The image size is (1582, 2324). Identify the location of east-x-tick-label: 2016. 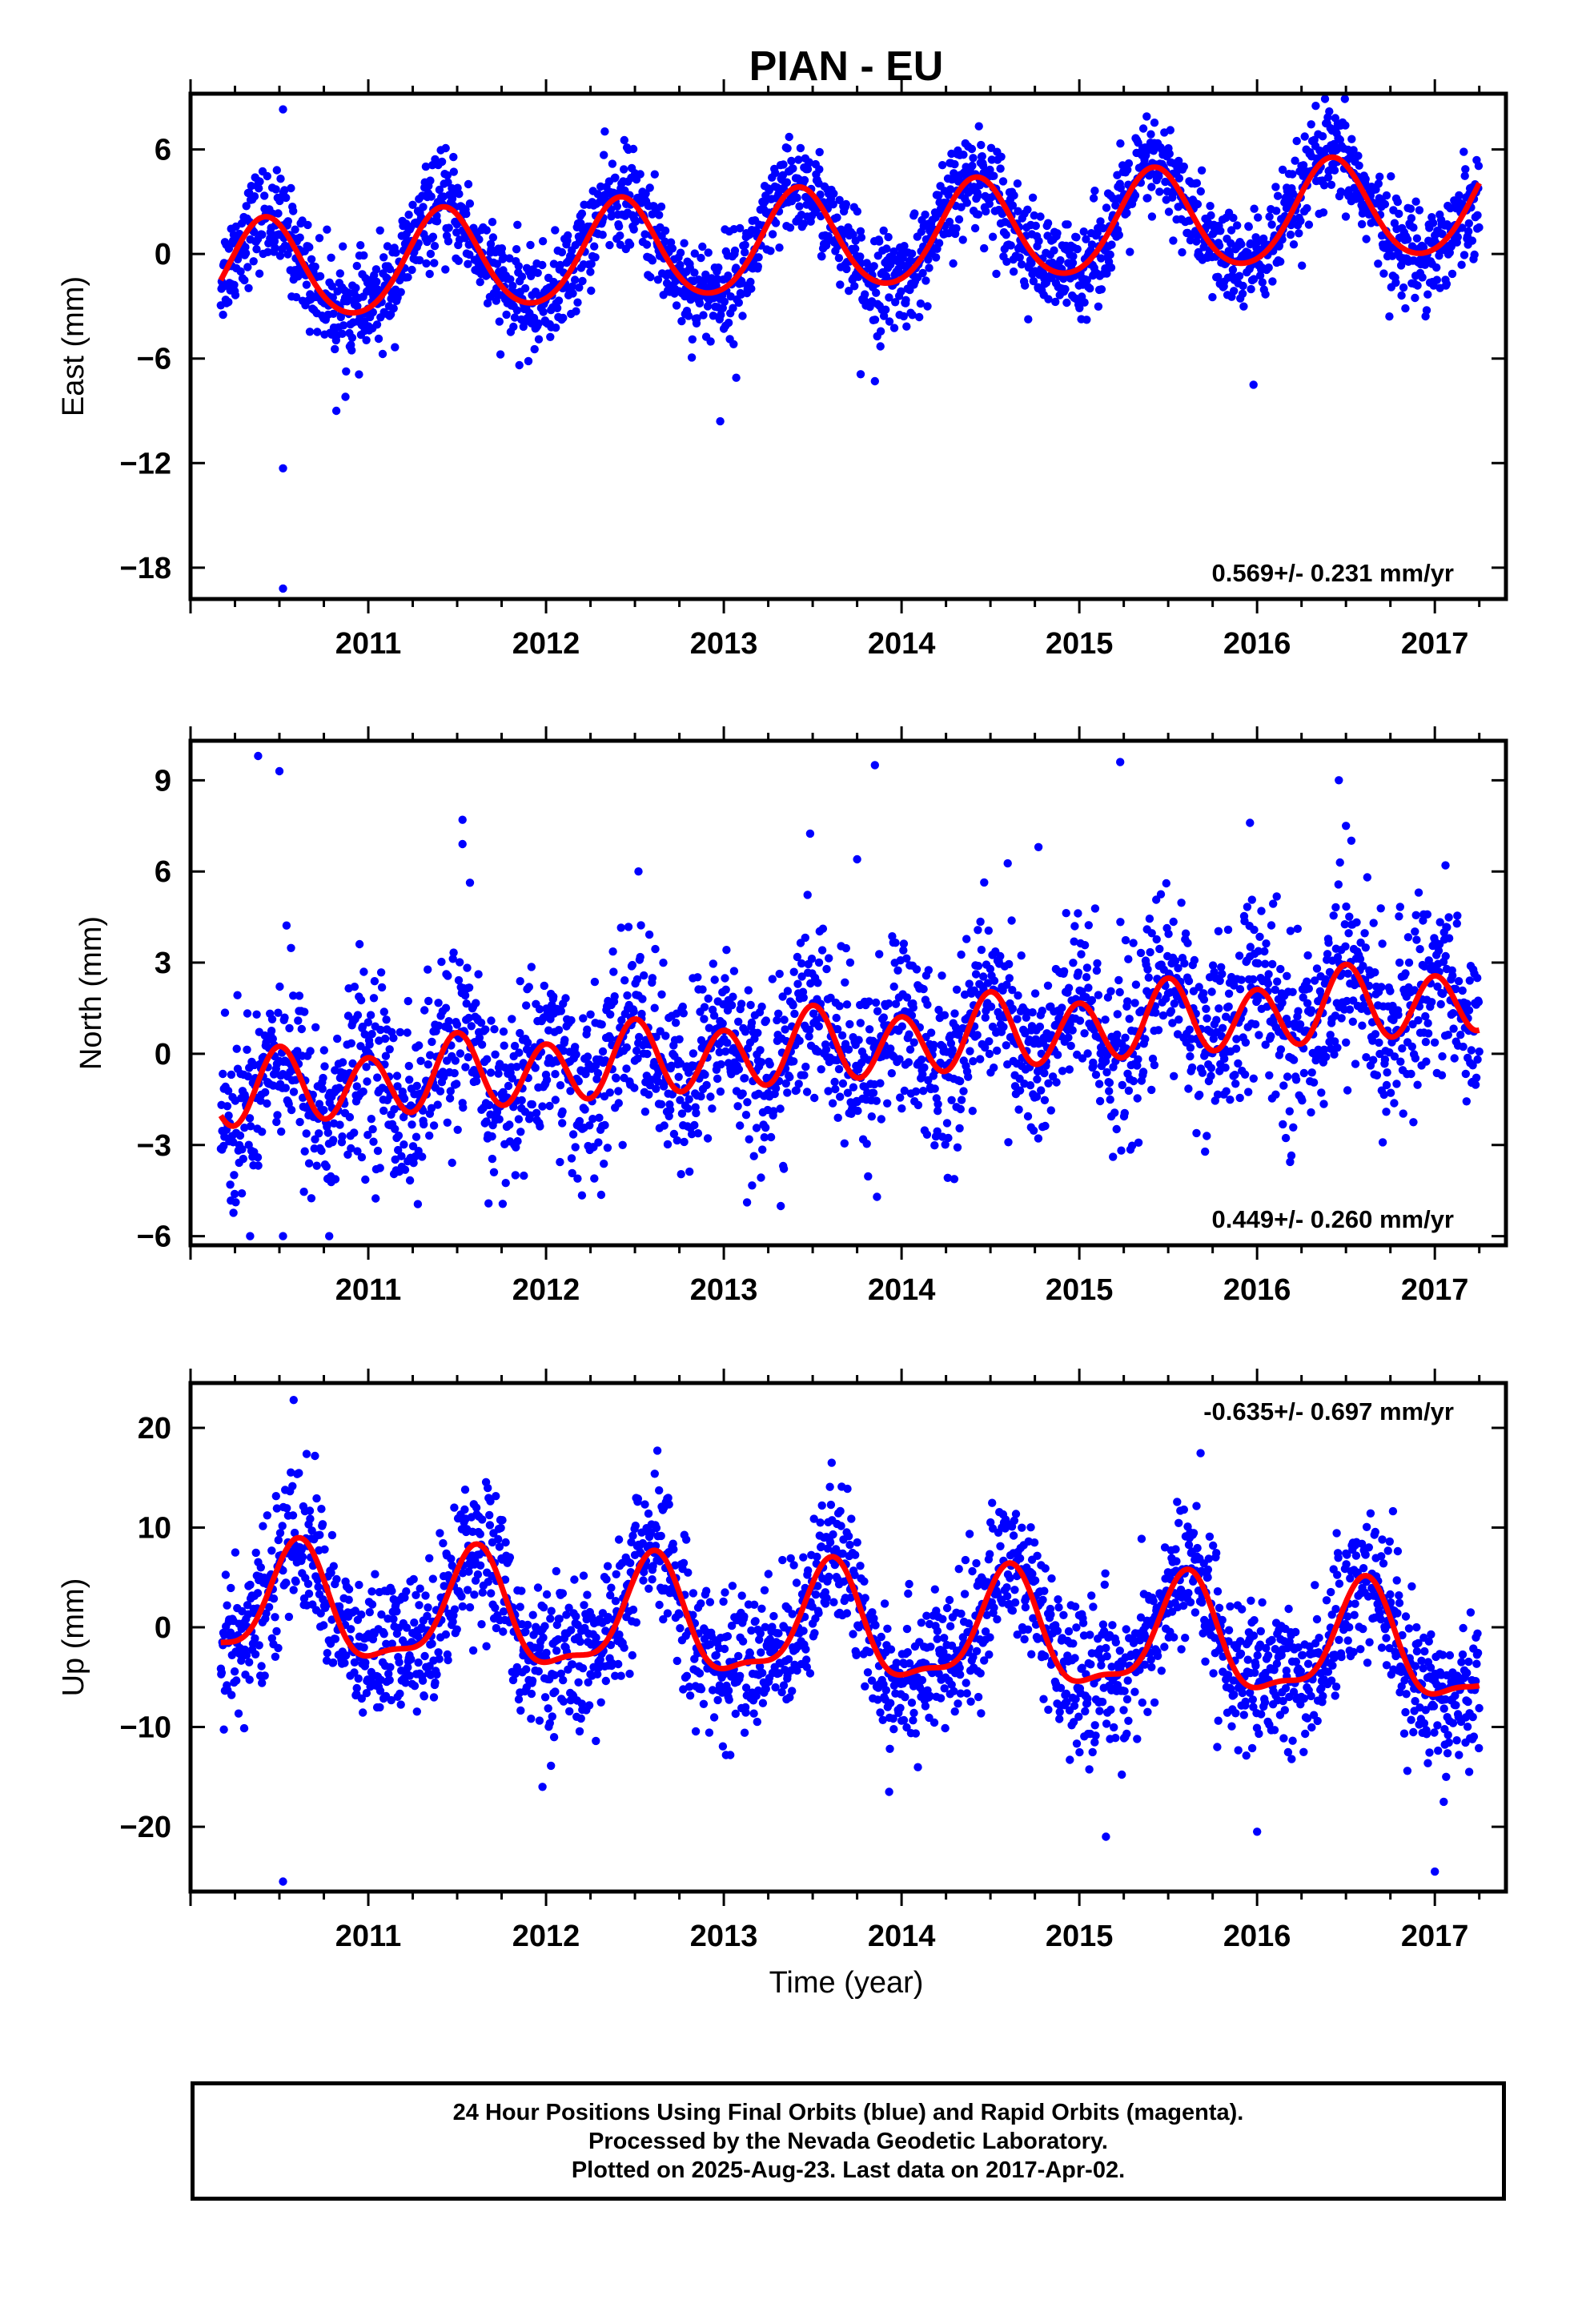
(1257, 644).